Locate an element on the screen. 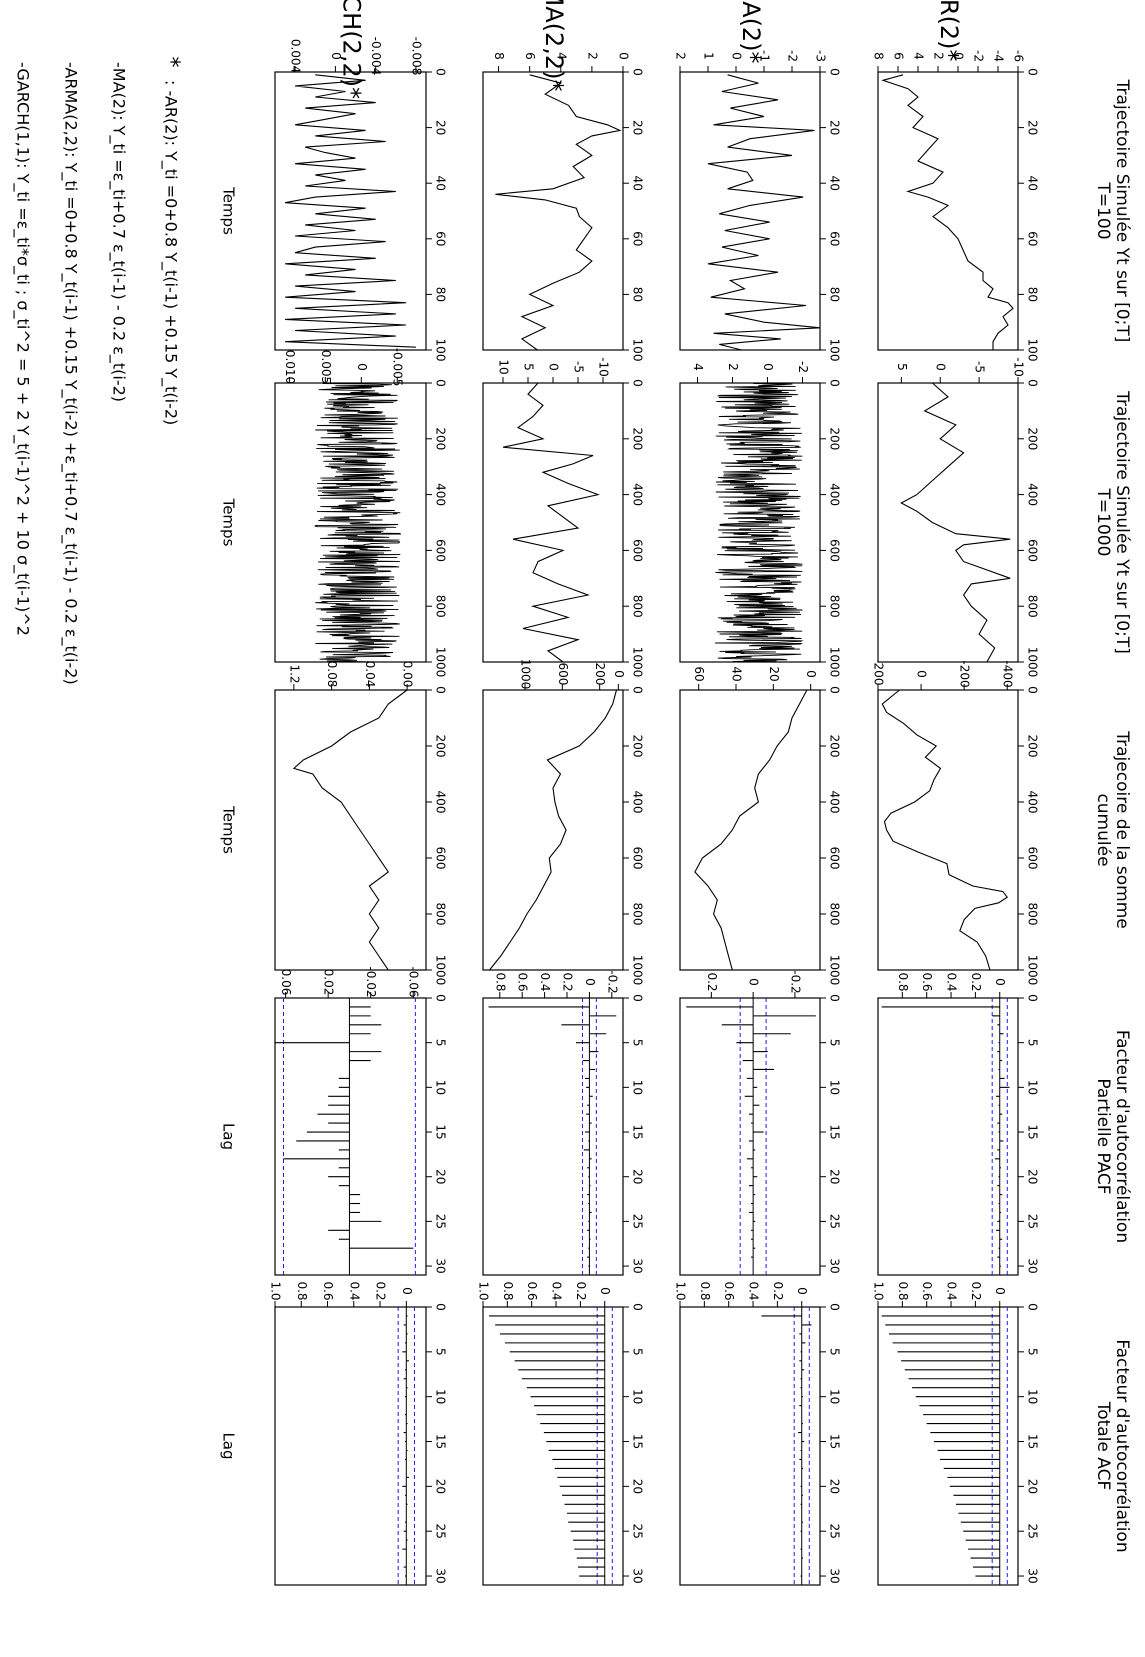 The image size is (1145, 1657). y-tick-label: -0.06 is located at coordinates (414, 981).